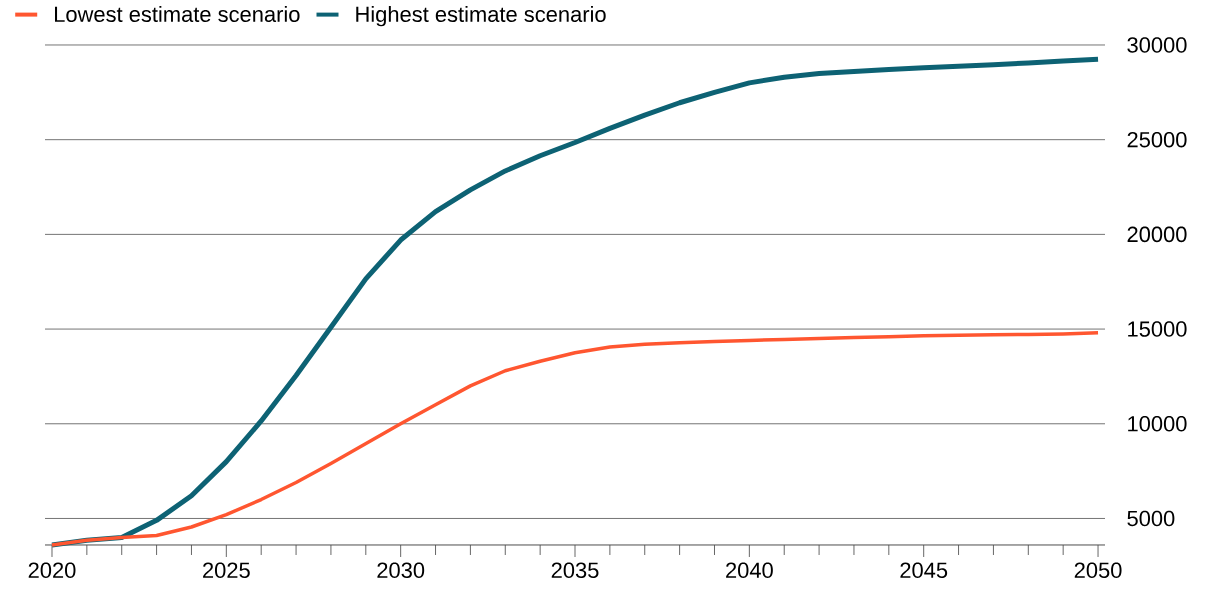 This screenshot has width=1213, height=601. I want to click on y-tick-label: 15000, so click(1157, 329).